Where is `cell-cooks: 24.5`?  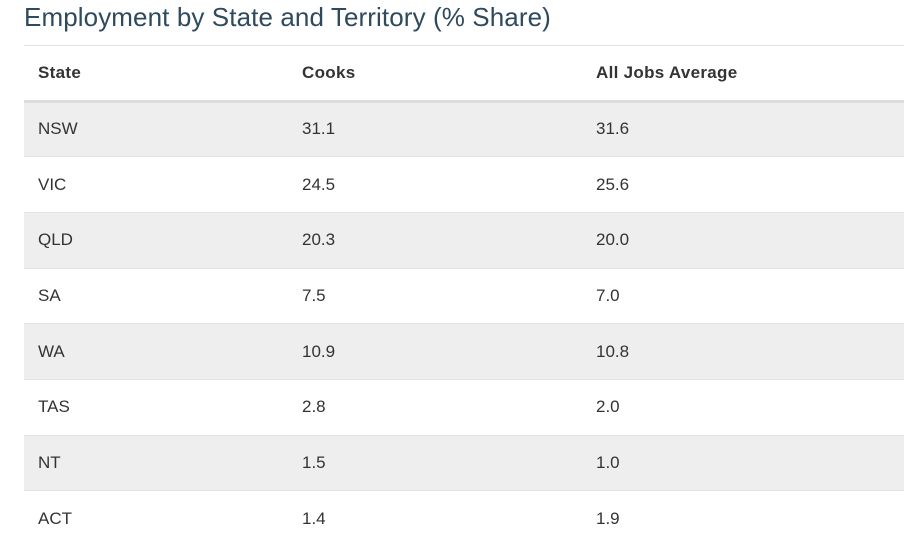
cell-cooks: 24.5 is located at coordinates (435, 184).